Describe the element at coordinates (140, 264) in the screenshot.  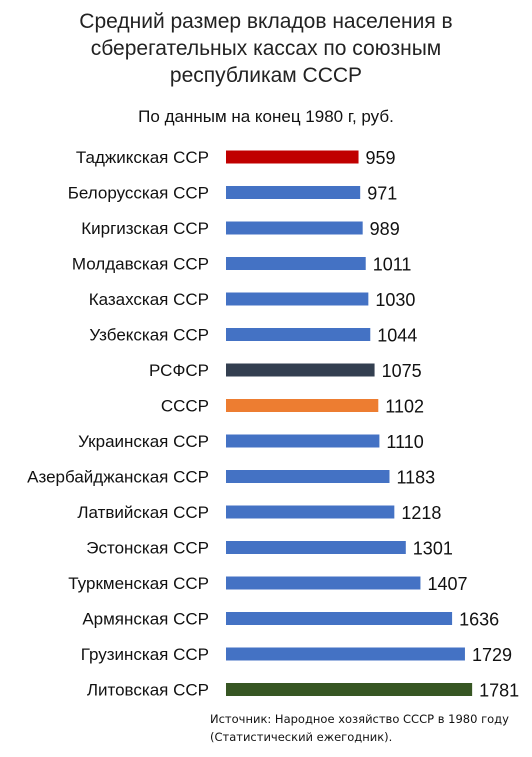
I see `category-label: Молдавская ССР` at that location.